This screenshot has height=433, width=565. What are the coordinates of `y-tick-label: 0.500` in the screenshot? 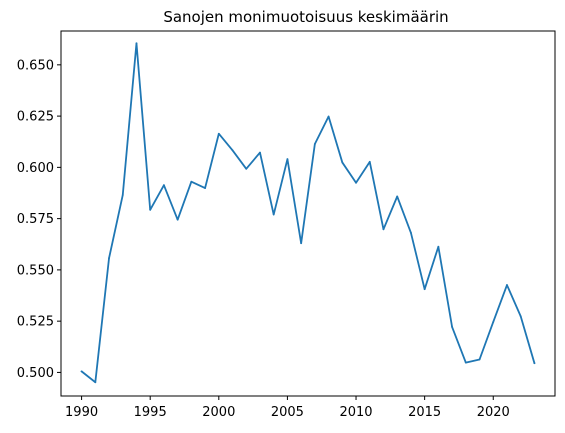 It's located at (35, 373).